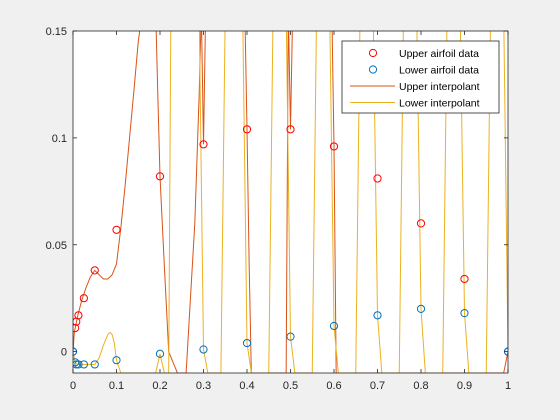 The width and height of the screenshot is (560, 420). Describe the element at coordinates (59, 139) in the screenshot. I see `y-tick-label: 0.1` at that location.